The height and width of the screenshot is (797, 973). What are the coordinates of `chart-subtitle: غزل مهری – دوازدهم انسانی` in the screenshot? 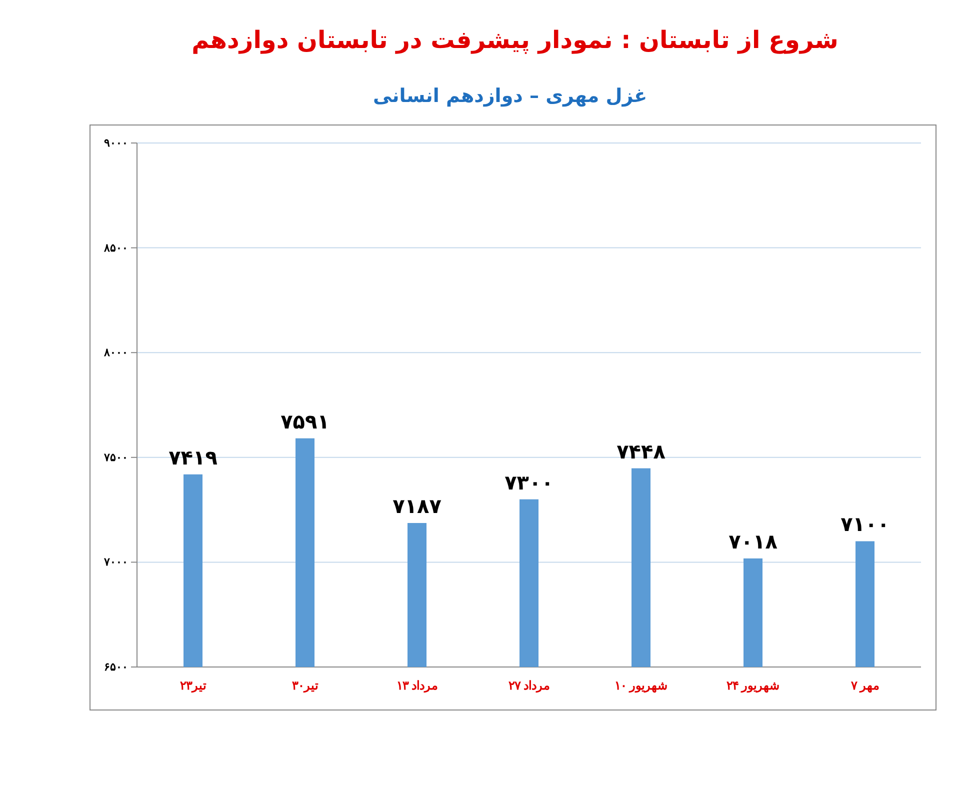 It's located at (510, 96).